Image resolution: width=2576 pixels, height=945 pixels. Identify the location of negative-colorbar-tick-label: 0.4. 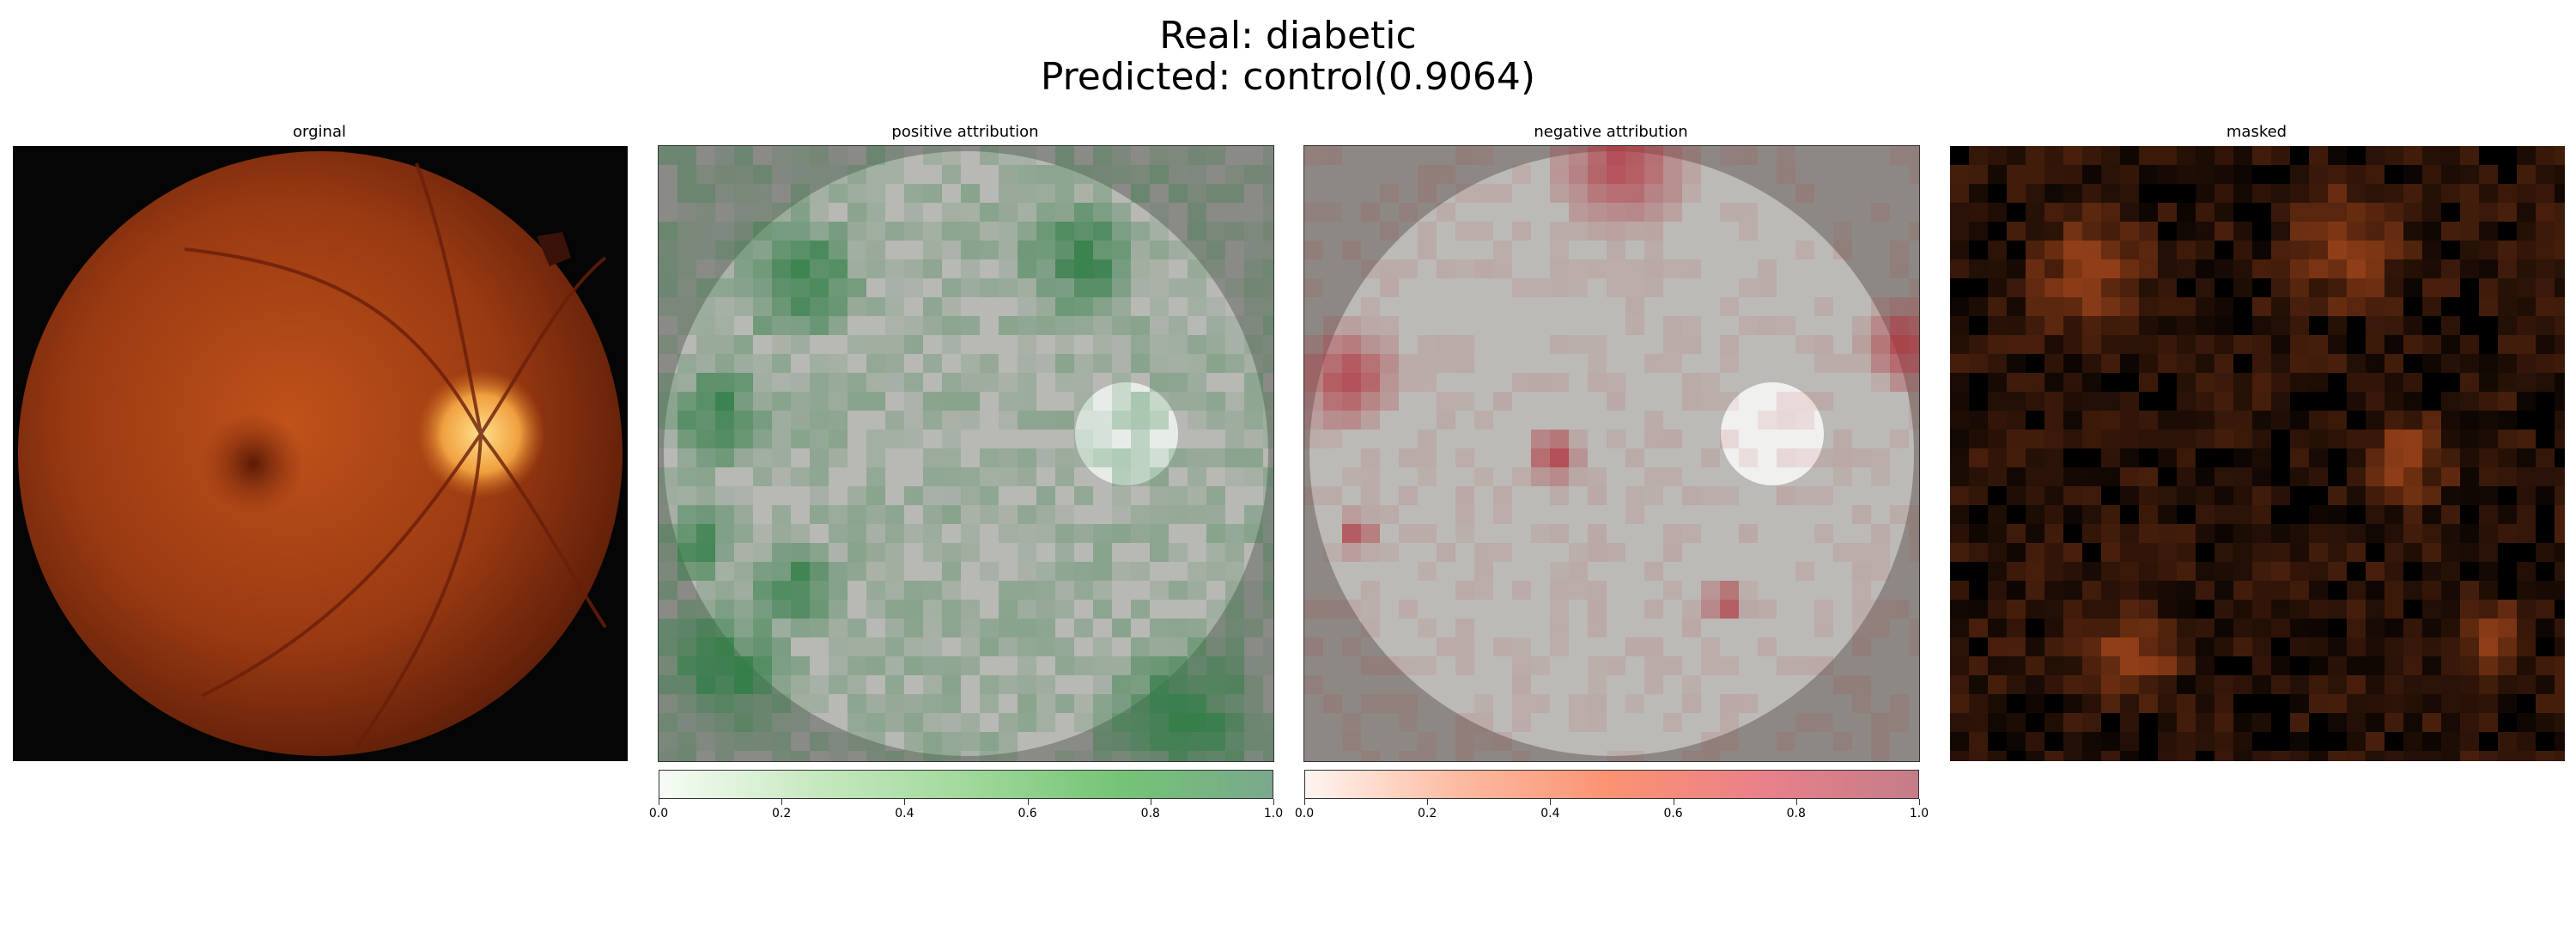
(1550, 813).